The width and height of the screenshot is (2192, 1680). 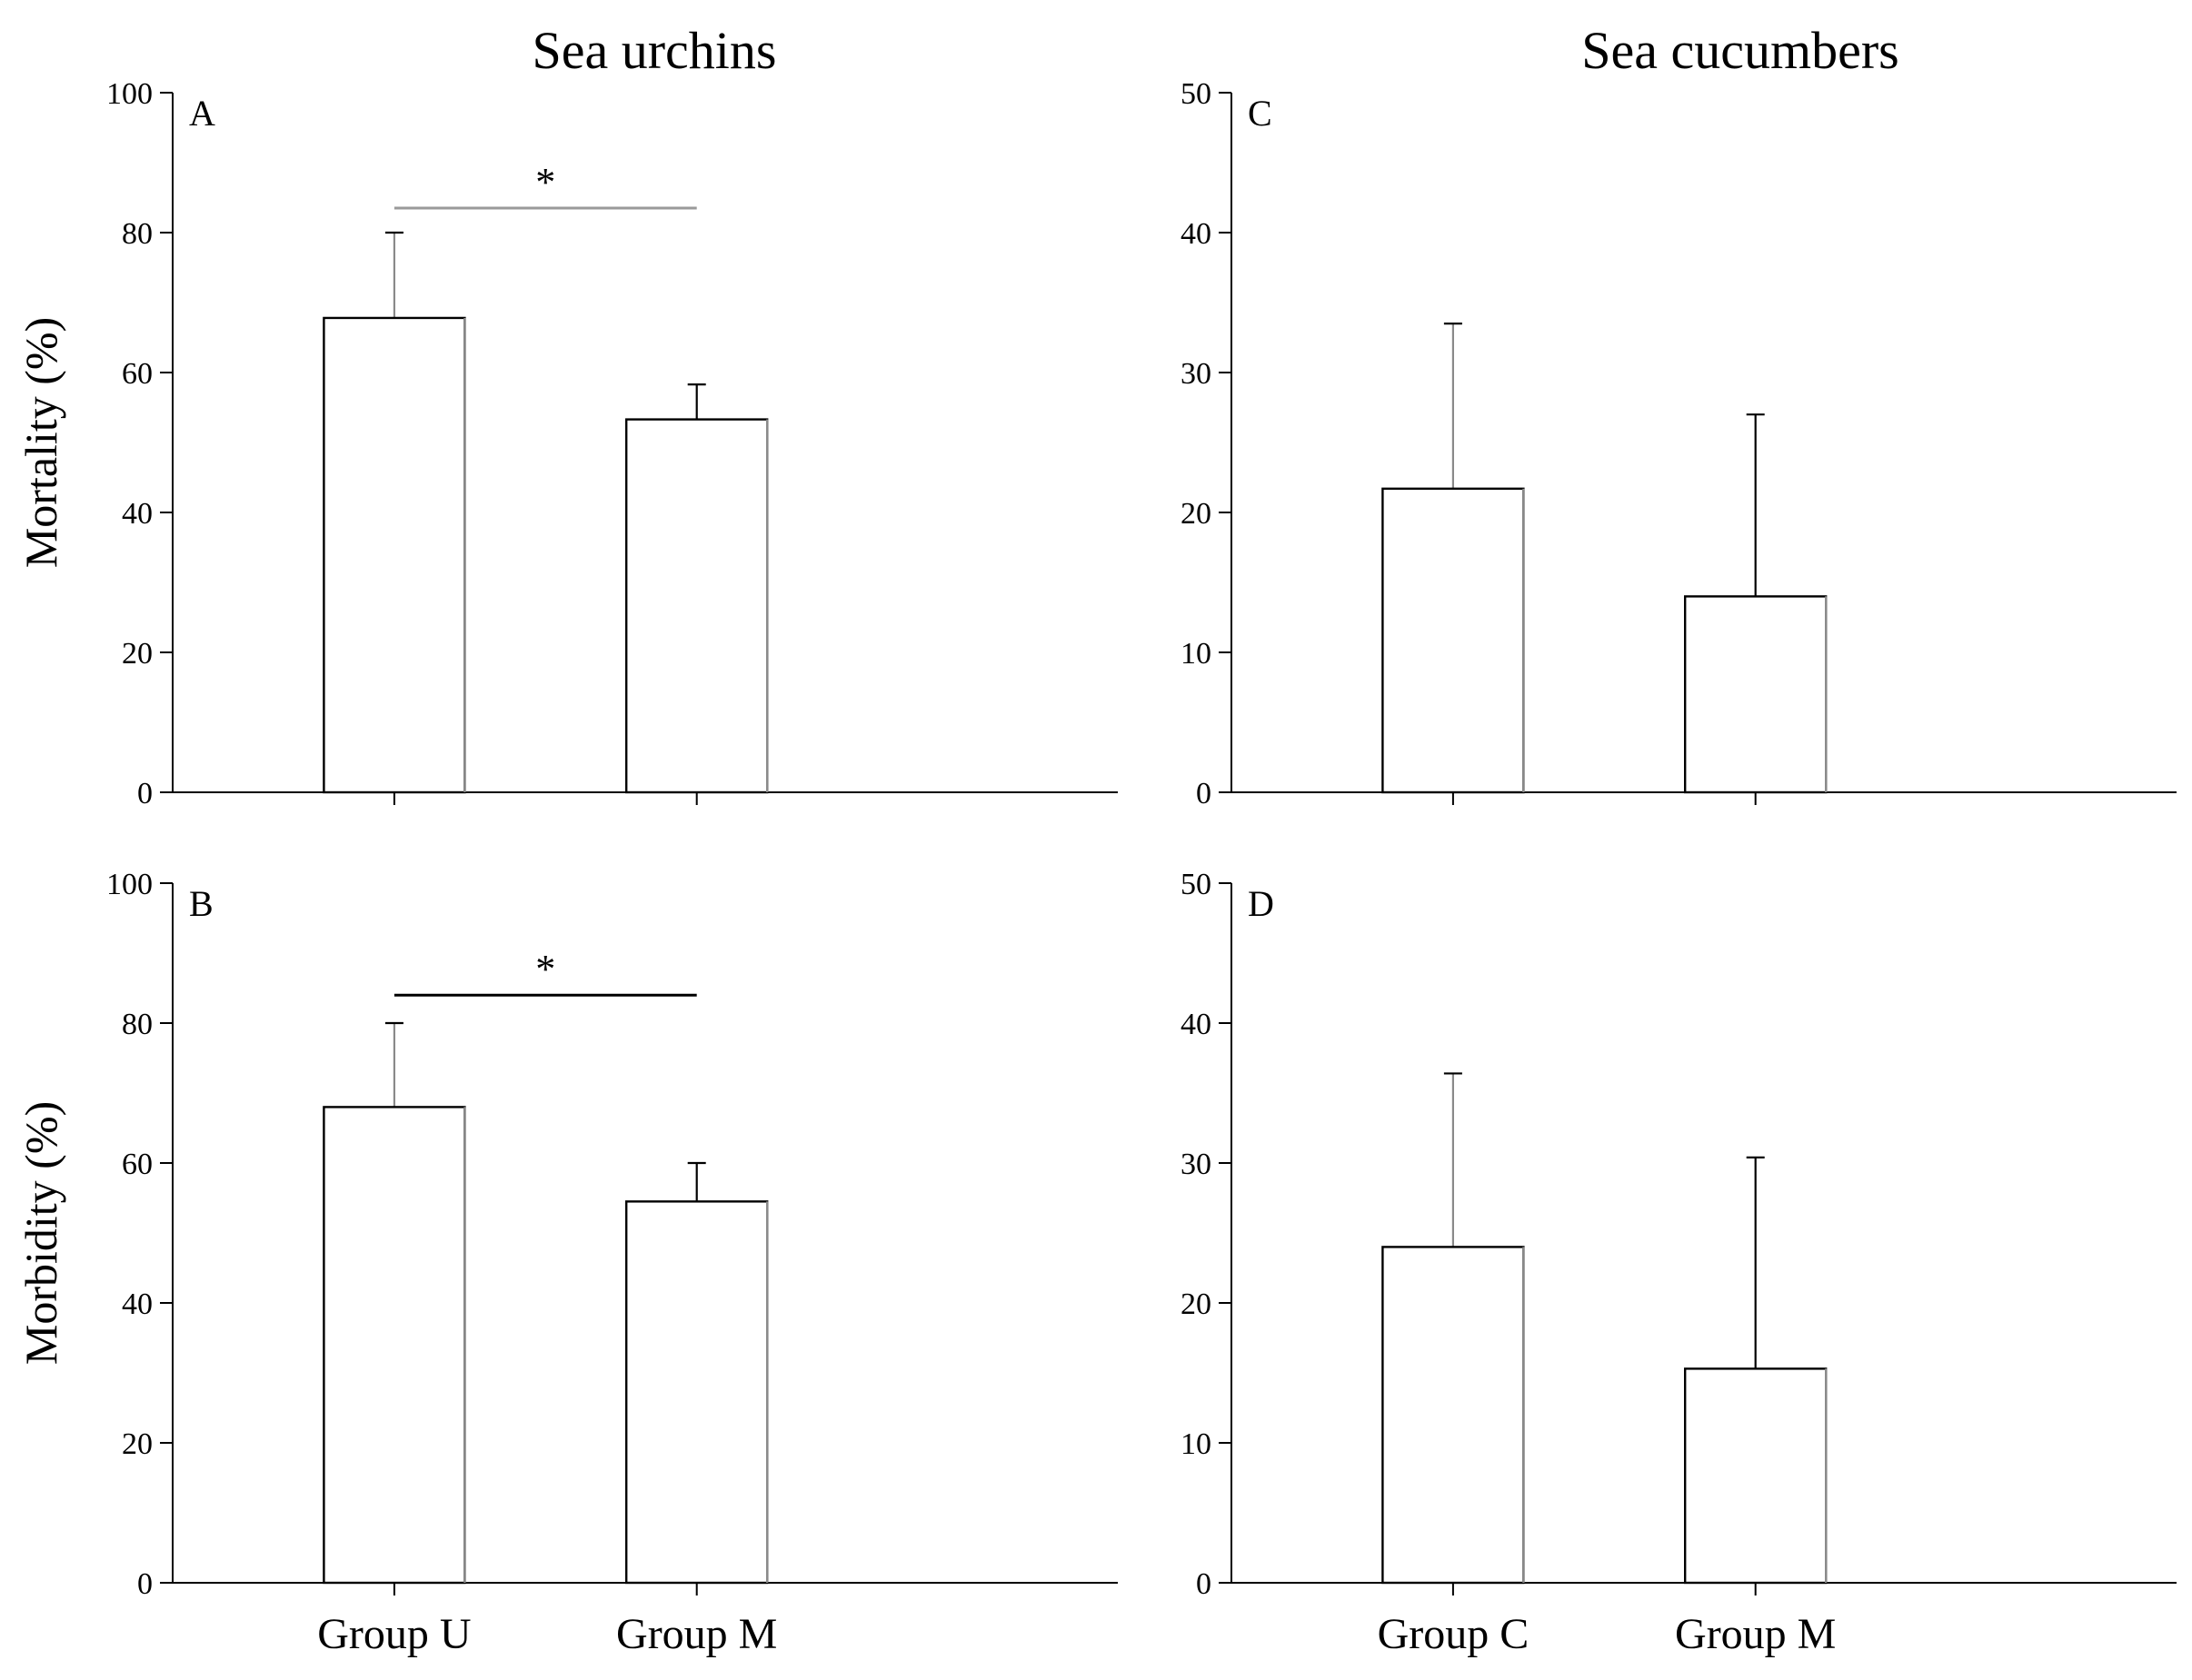 What do you see at coordinates (1260, 113) in the screenshot?
I see `panel-letter: C` at bounding box center [1260, 113].